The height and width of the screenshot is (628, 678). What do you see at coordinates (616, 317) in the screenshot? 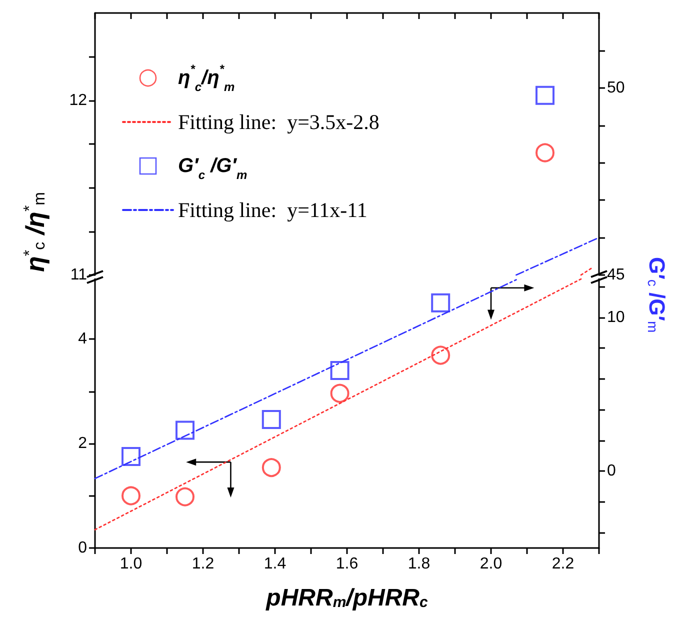
I see `y2-tick-label: 10` at bounding box center [616, 317].